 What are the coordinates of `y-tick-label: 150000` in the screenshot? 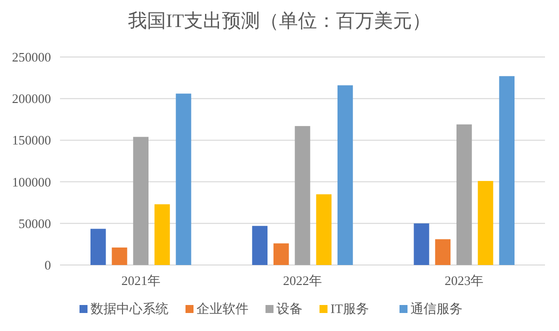 It's located at (31, 140).